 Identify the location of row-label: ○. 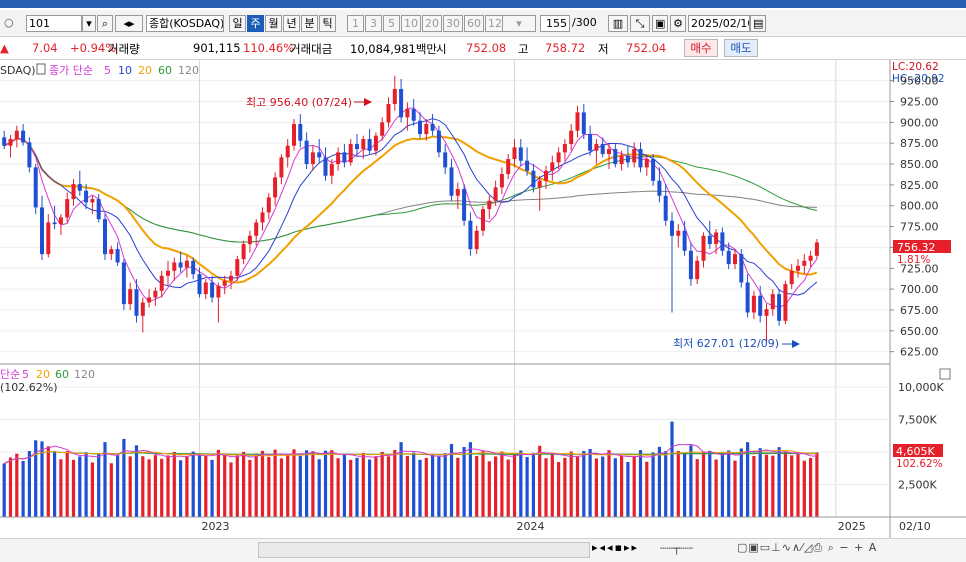
(9, 22).